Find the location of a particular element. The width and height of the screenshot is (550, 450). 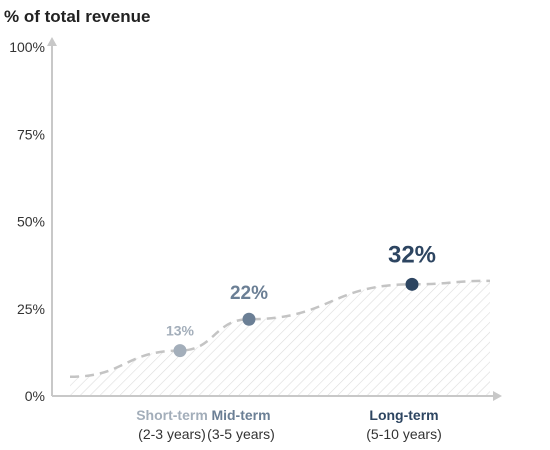

y-axis-arrow is located at coordinates (52, 41).